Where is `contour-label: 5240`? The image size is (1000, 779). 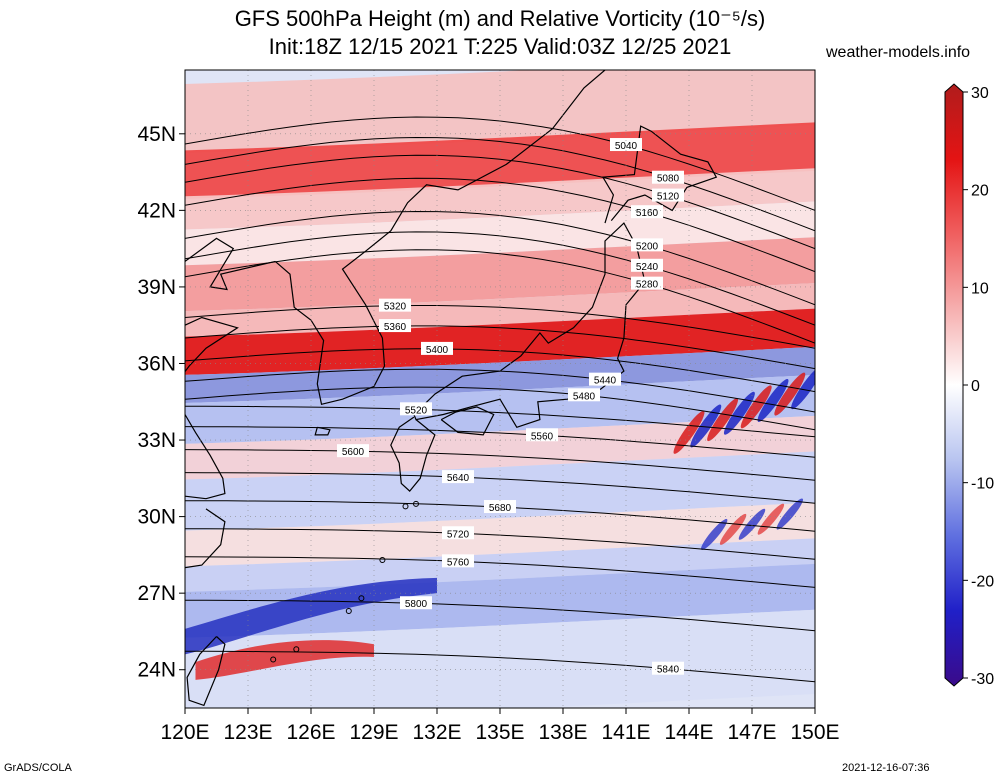
contour-label: 5240 is located at coordinates (647, 267).